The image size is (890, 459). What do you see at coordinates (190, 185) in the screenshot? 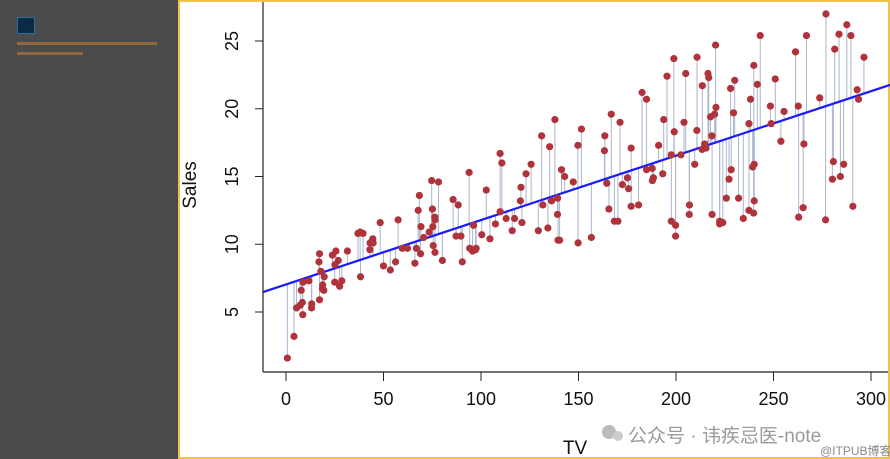
I see `y-axis-label: Sales` at bounding box center [190, 185].